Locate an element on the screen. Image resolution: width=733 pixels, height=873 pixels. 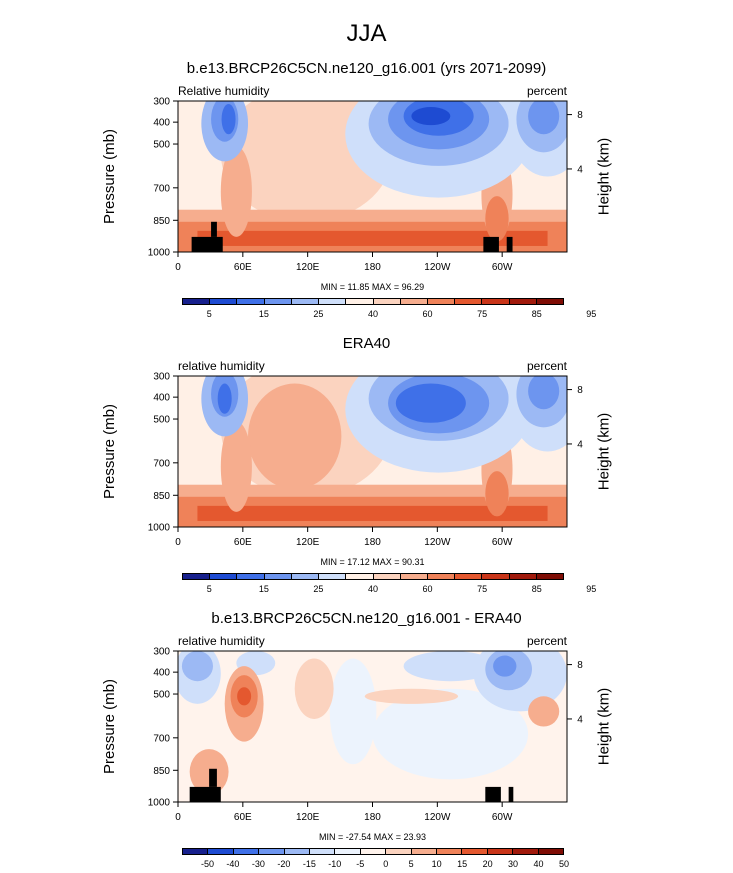
colorbar-tick-label: 10 is located at coordinates (436, 864).